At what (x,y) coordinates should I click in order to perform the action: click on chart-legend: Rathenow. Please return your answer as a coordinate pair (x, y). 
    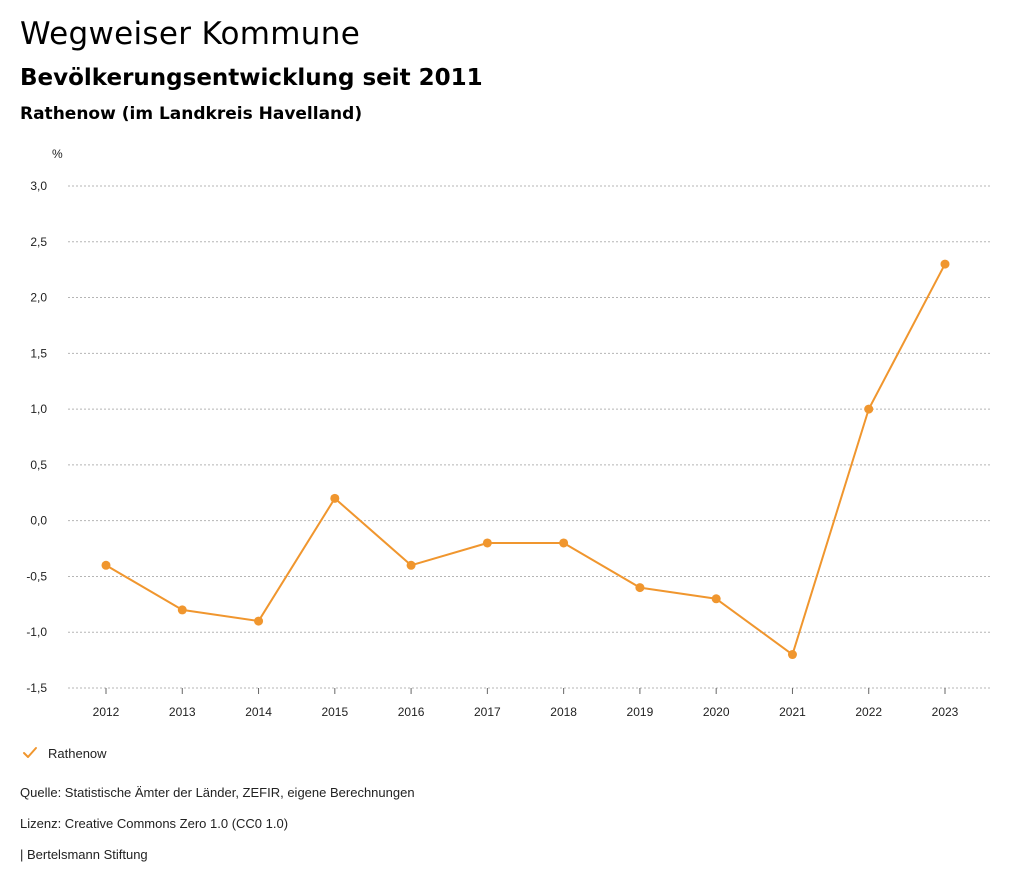
    Looking at the image, I should click on (64, 753).